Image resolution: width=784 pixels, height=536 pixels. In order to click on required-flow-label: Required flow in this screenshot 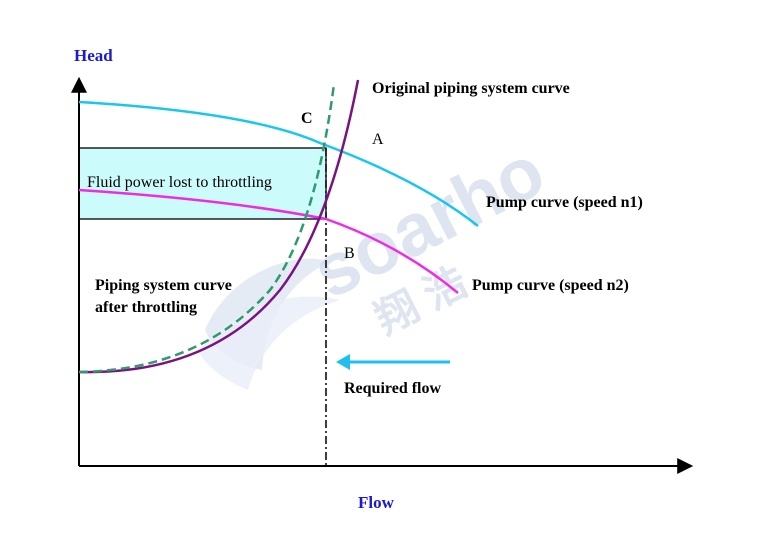, I will do `click(392, 388)`.